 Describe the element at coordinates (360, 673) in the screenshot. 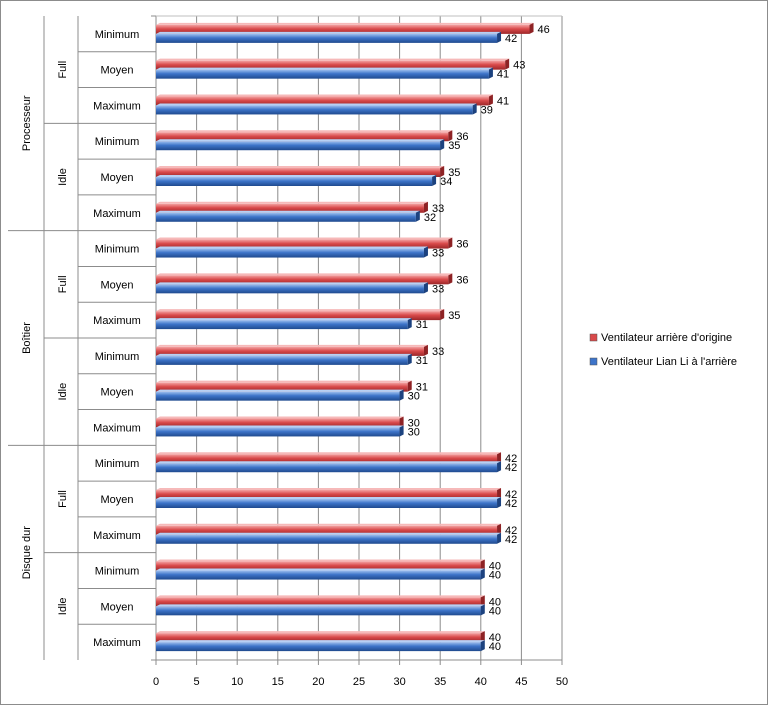

I see `x-axis: 0 5 10 15 20 25 30 35 40 45 50` at that location.